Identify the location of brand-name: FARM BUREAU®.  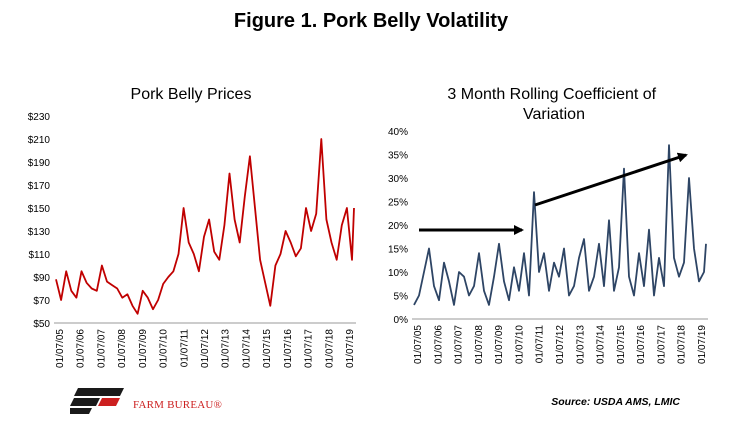
(178, 405).